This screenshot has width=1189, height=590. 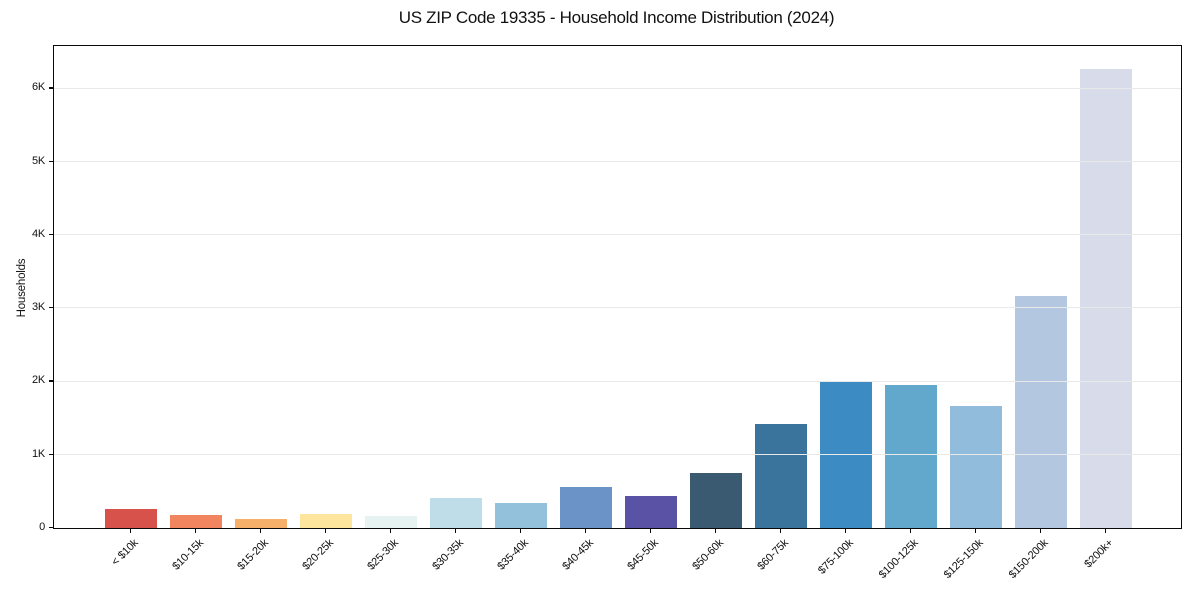 What do you see at coordinates (512, 555) in the screenshot?
I see `x-tick-label-$35-40k: $35-40k` at bounding box center [512, 555].